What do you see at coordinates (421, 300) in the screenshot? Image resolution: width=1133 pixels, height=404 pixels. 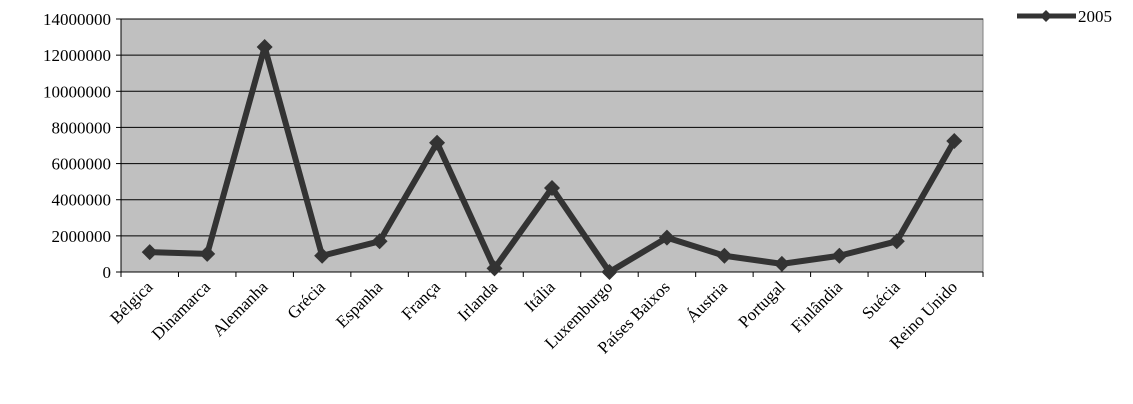 I see `x-tick-label: França` at bounding box center [421, 300].